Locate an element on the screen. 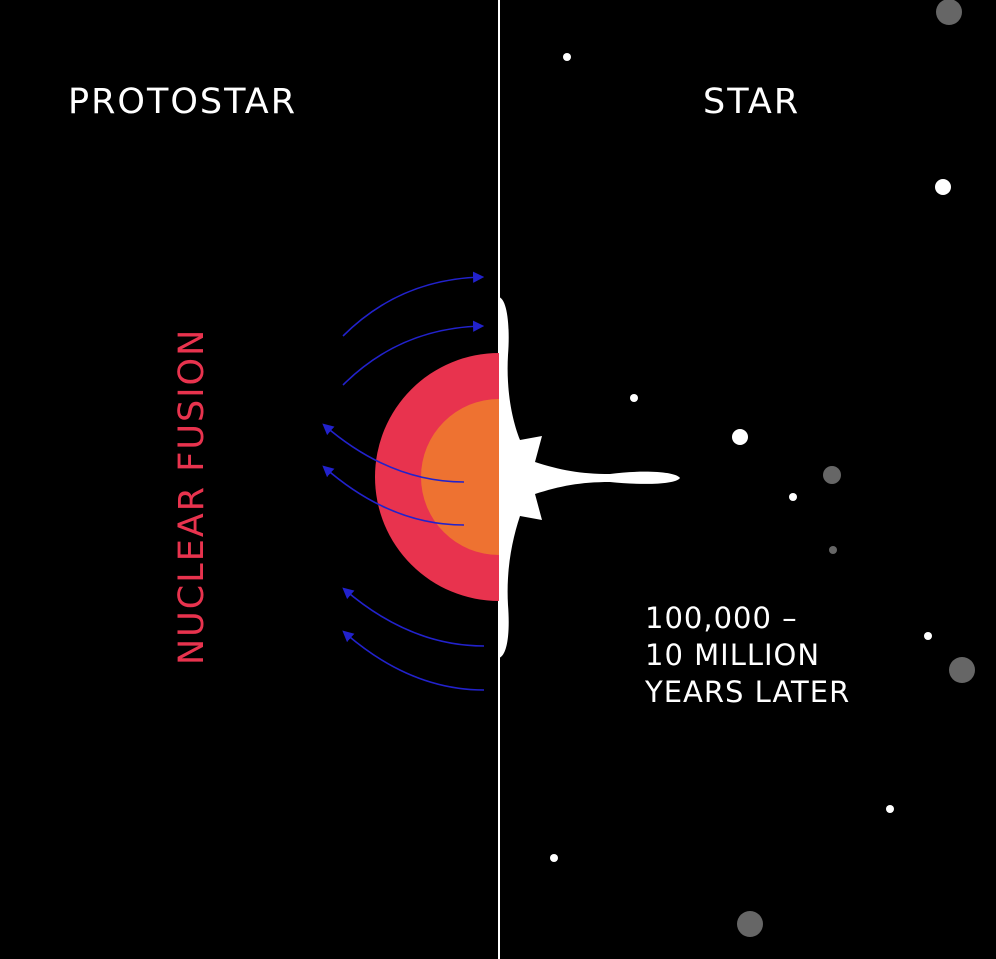 Image resolution: width=996 pixels, height=959 pixels. energy-arrows is located at coordinates (403, 481).